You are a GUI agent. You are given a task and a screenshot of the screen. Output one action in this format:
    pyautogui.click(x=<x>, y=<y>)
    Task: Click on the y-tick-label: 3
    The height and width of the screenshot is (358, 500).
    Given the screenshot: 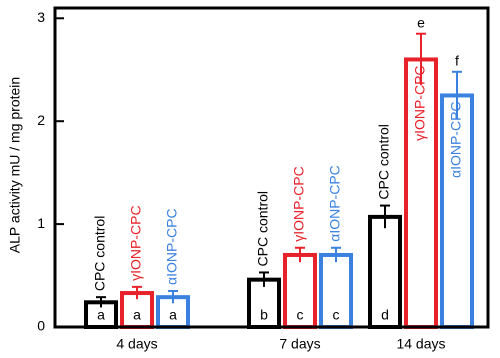 What is the action you would take?
    pyautogui.click(x=41, y=17)
    